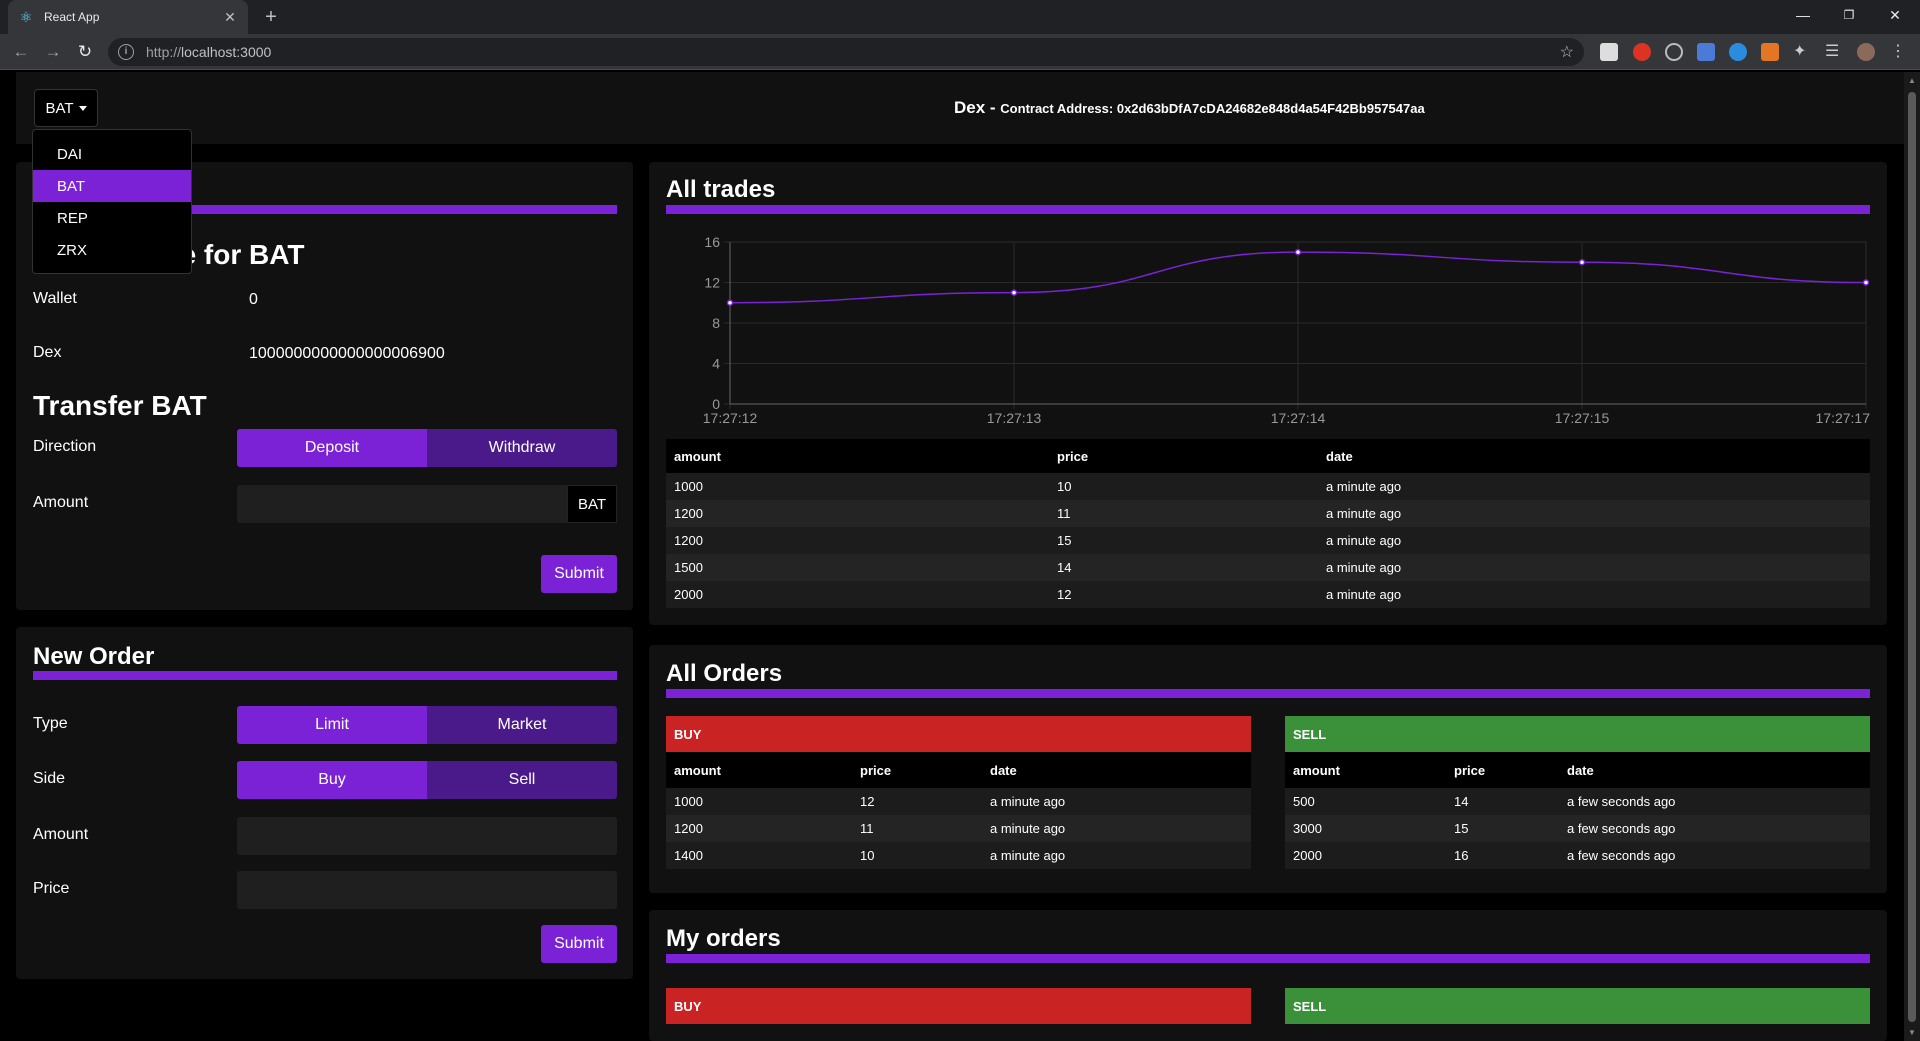 The width and height of the screenshot is (1920, 1041). I want to click on dropdown-item-rep: REP, so click(72, 218).